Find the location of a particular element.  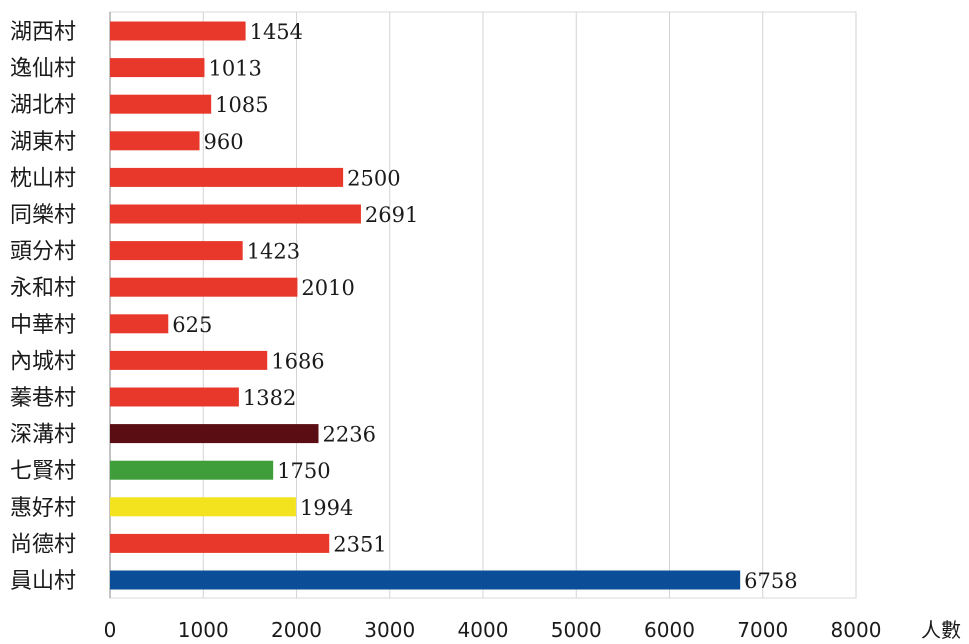

x-tick-label: 0 is located at coordinates (110, 630).